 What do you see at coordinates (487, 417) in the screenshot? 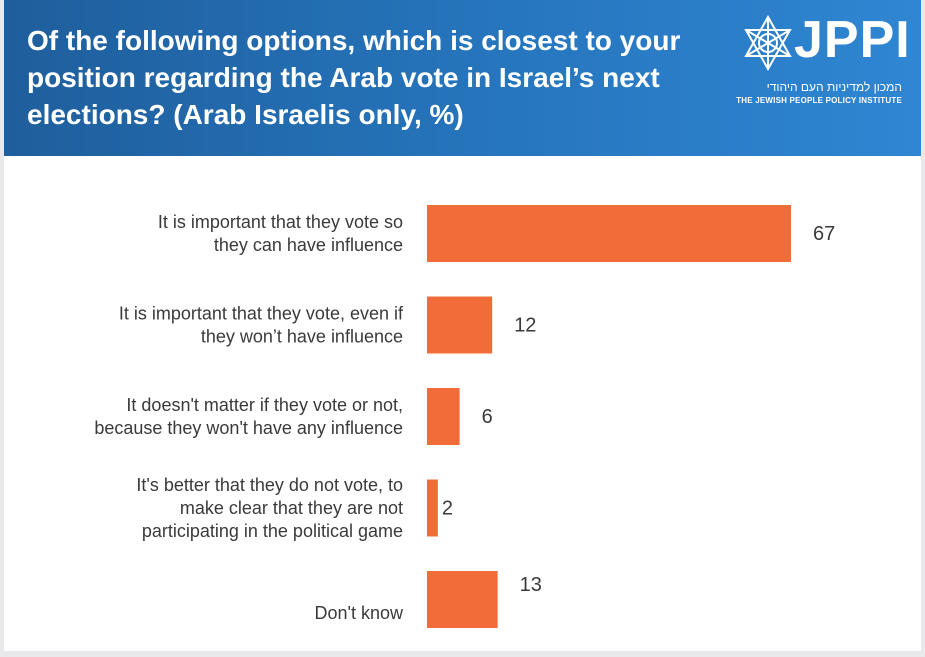
I see `value-label-3: 6` at bounding box center [487, 417].